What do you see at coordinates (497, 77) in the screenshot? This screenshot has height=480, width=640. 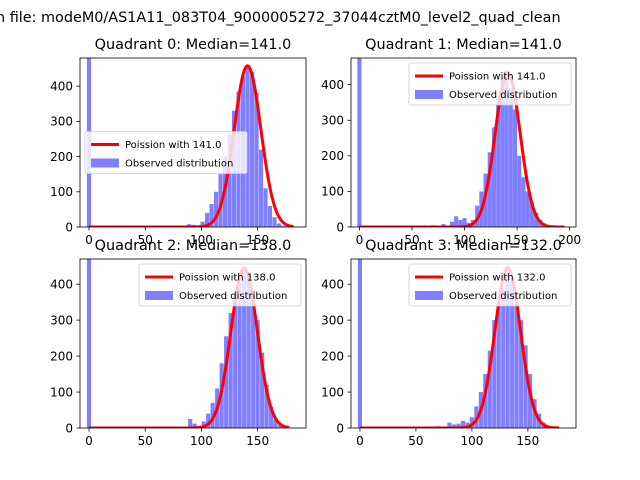 I see `legend-entry: Poission with 141.0` at bounding box center [497, 77].